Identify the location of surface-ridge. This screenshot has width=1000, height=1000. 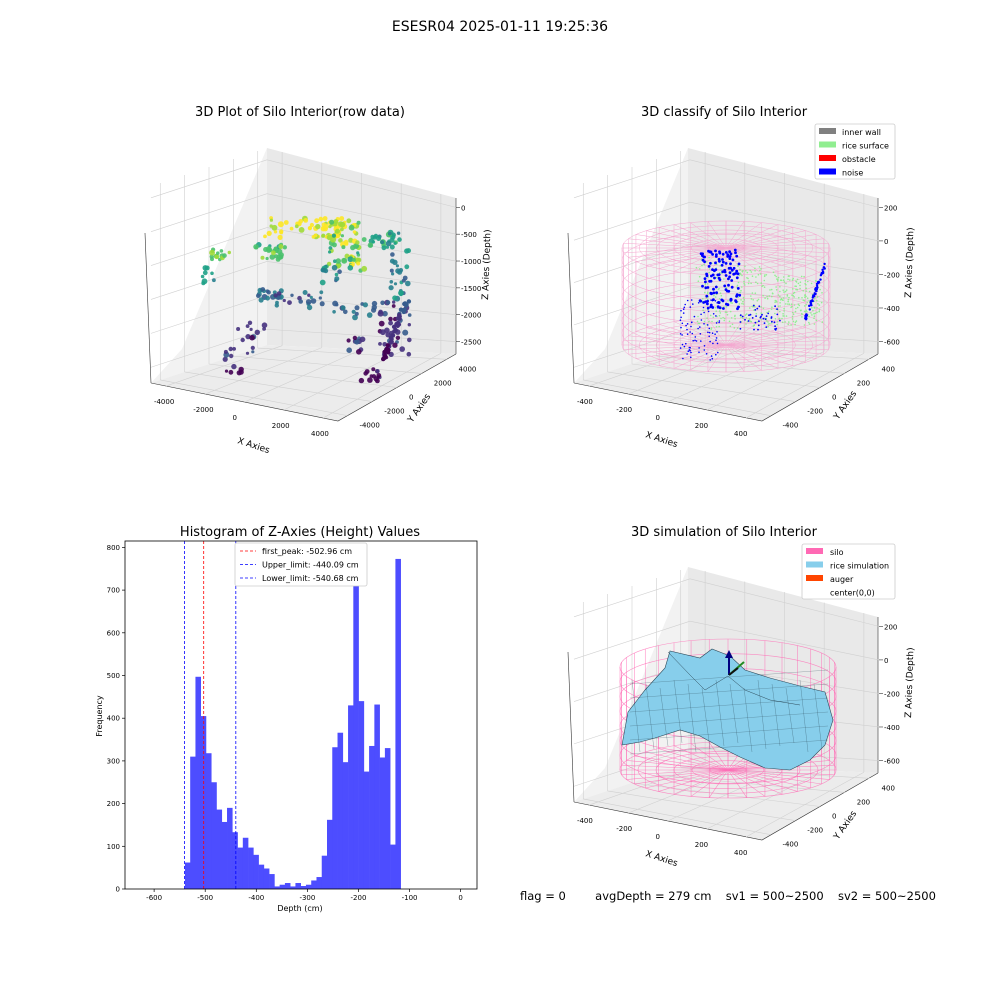
(734, 678).